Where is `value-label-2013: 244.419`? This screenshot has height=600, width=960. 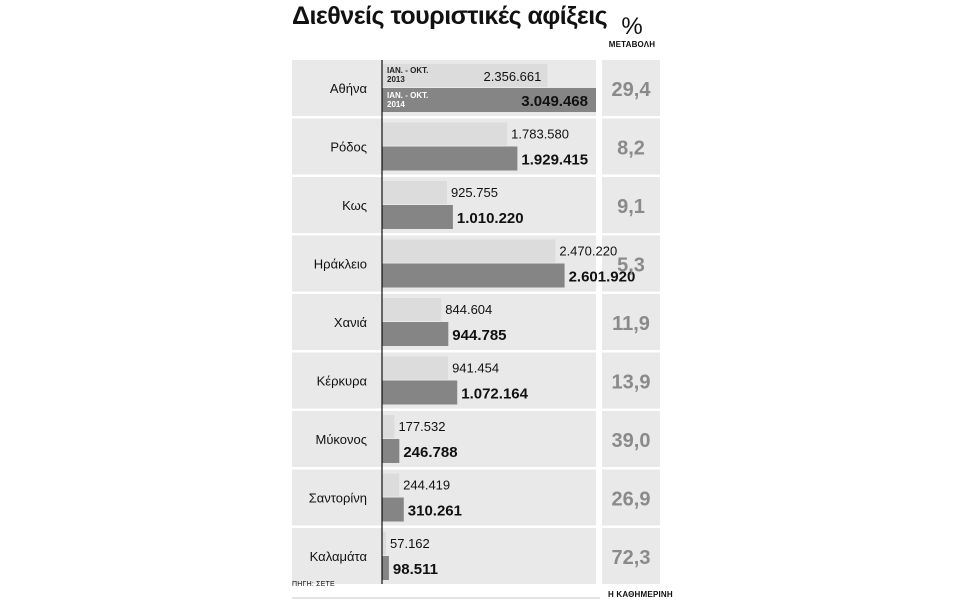 value-label-2013: 244.419 is located at coordinates (426, 485).